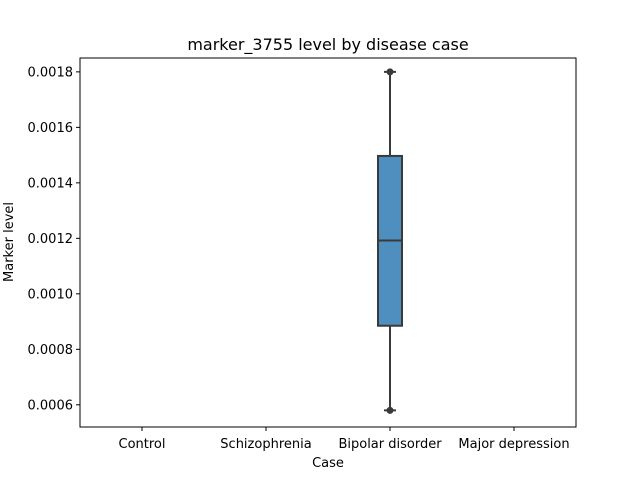  I want to click on y-tick-label: 0.0018, so click(51, 72).